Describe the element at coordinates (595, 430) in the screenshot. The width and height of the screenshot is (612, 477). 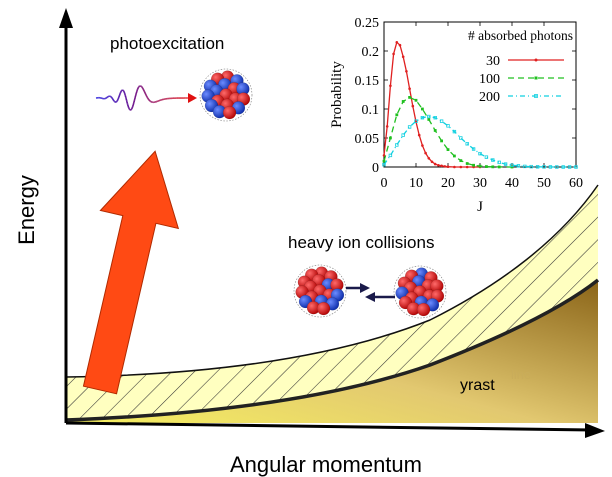
I see `x-axis-arrowhead` at that location.